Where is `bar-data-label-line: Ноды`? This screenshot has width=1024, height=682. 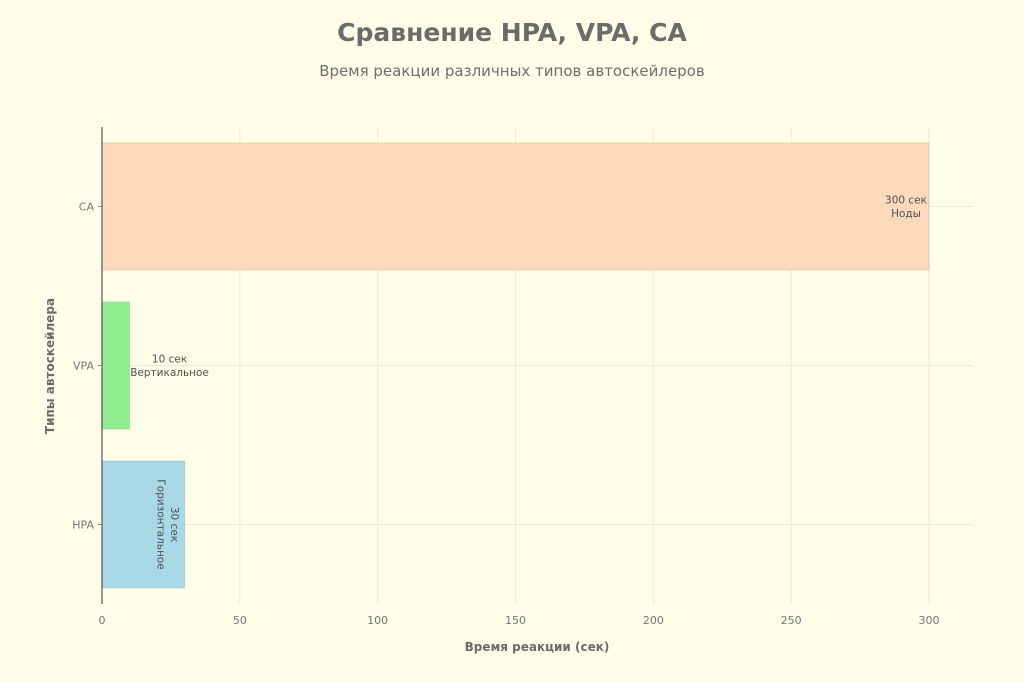
bar-data-label-line: Ноды is located at coordinates (906, 214).